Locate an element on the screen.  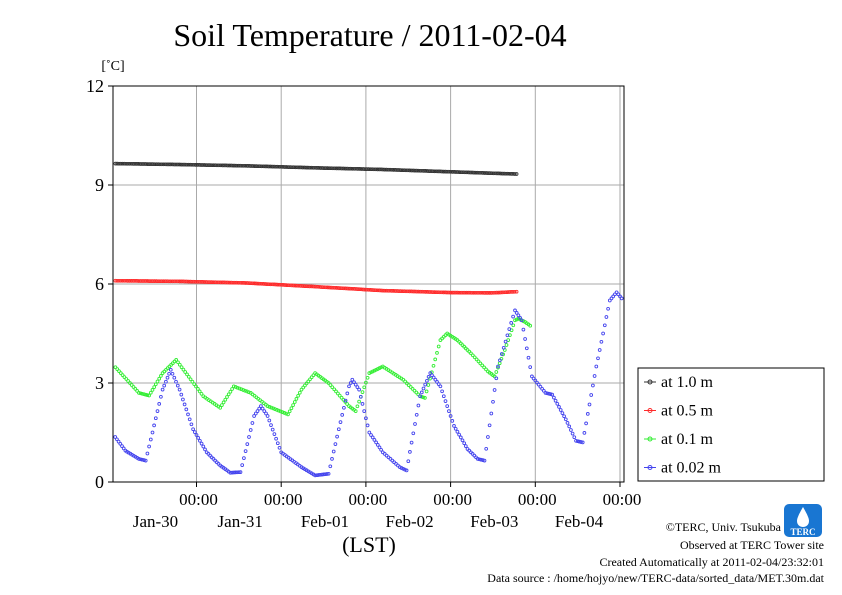
y-tick-label: 0 is located at coordinates (99, 482).